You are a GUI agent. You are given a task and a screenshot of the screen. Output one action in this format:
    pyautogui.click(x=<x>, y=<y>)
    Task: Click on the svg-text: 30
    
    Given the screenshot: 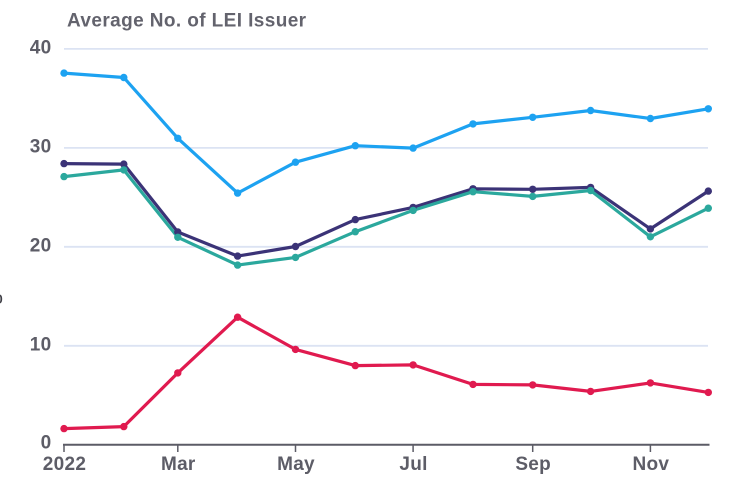 What is the action you would take?
    pyautogui.click(x=41, y=147)
    